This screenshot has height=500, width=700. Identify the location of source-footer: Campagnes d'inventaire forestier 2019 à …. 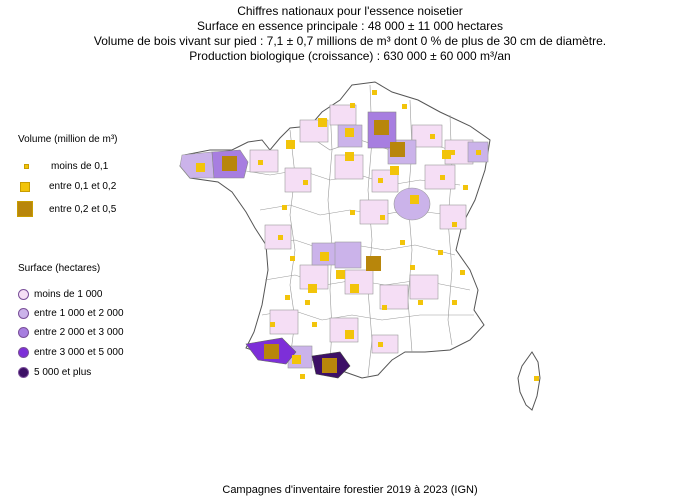
(350, 490).